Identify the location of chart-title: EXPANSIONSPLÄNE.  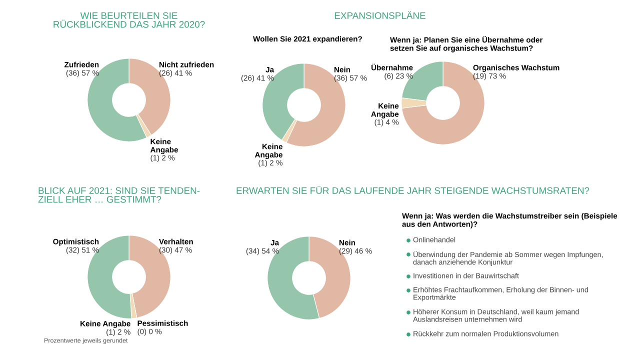
(380, 14).